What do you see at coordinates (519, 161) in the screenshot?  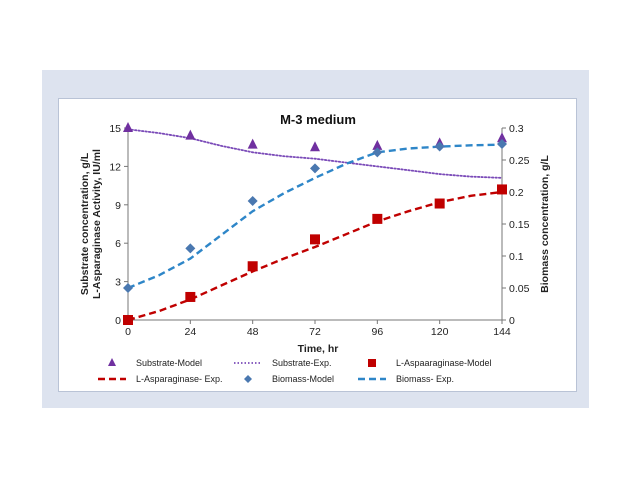 I see `y-right-tick-label: 0.25` at bounding box center [519, 161].